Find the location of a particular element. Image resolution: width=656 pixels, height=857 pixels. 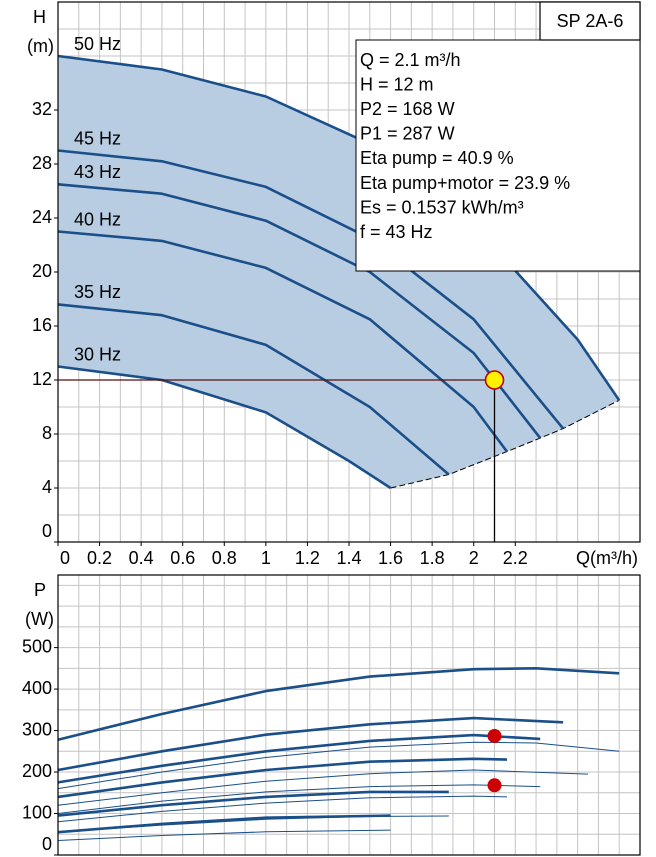

x-tick-label: 2.2 is located at coordinates (515, 558).